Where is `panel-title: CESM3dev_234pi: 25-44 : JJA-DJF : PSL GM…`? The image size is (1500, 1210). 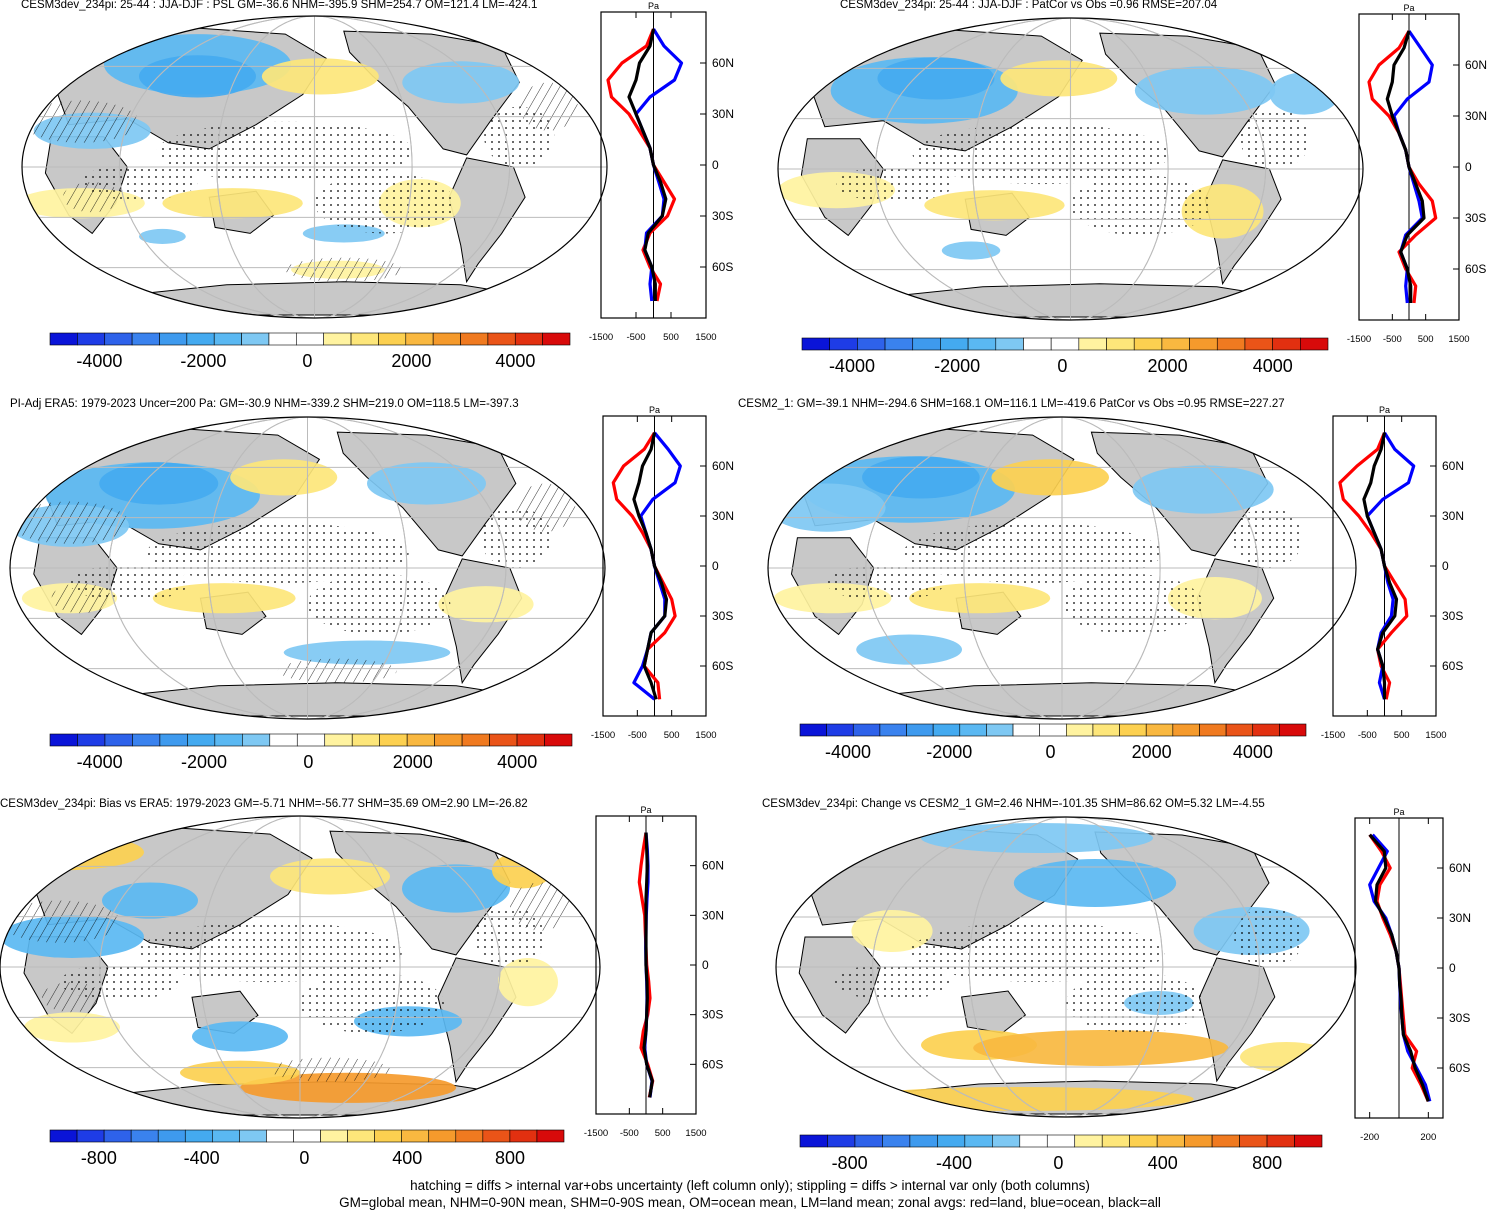 panel-title: CESM3dev_234pi: 25-44 : JJA-DJF : PSL GM… is located at coordinates (279, 5).